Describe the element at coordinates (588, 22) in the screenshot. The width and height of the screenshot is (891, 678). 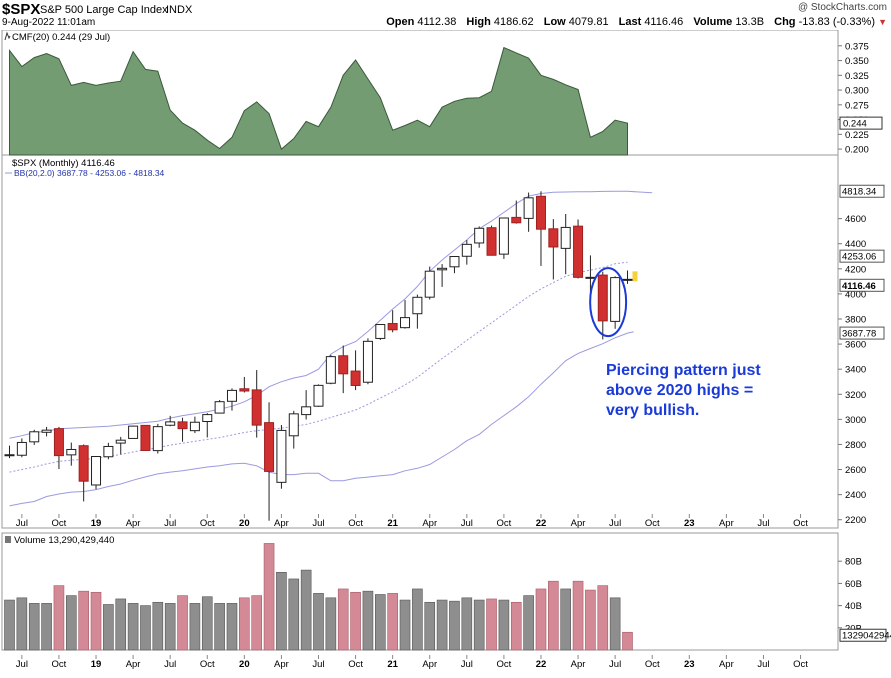
I see `low-value: 4079.81` at that location.